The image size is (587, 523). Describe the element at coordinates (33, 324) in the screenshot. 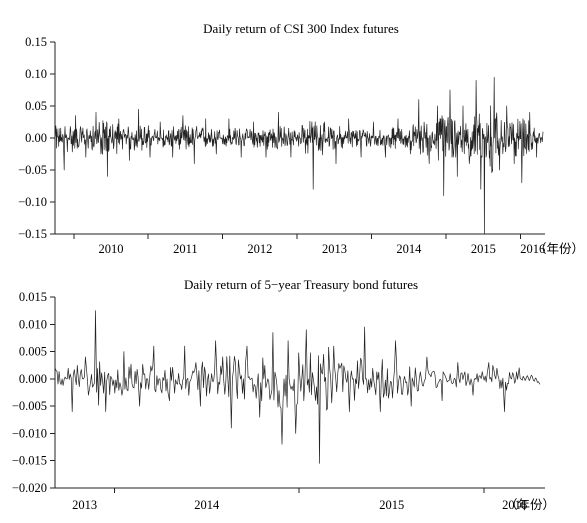

I see `chart-treasury-y-tick-label: 0.010` at that location.